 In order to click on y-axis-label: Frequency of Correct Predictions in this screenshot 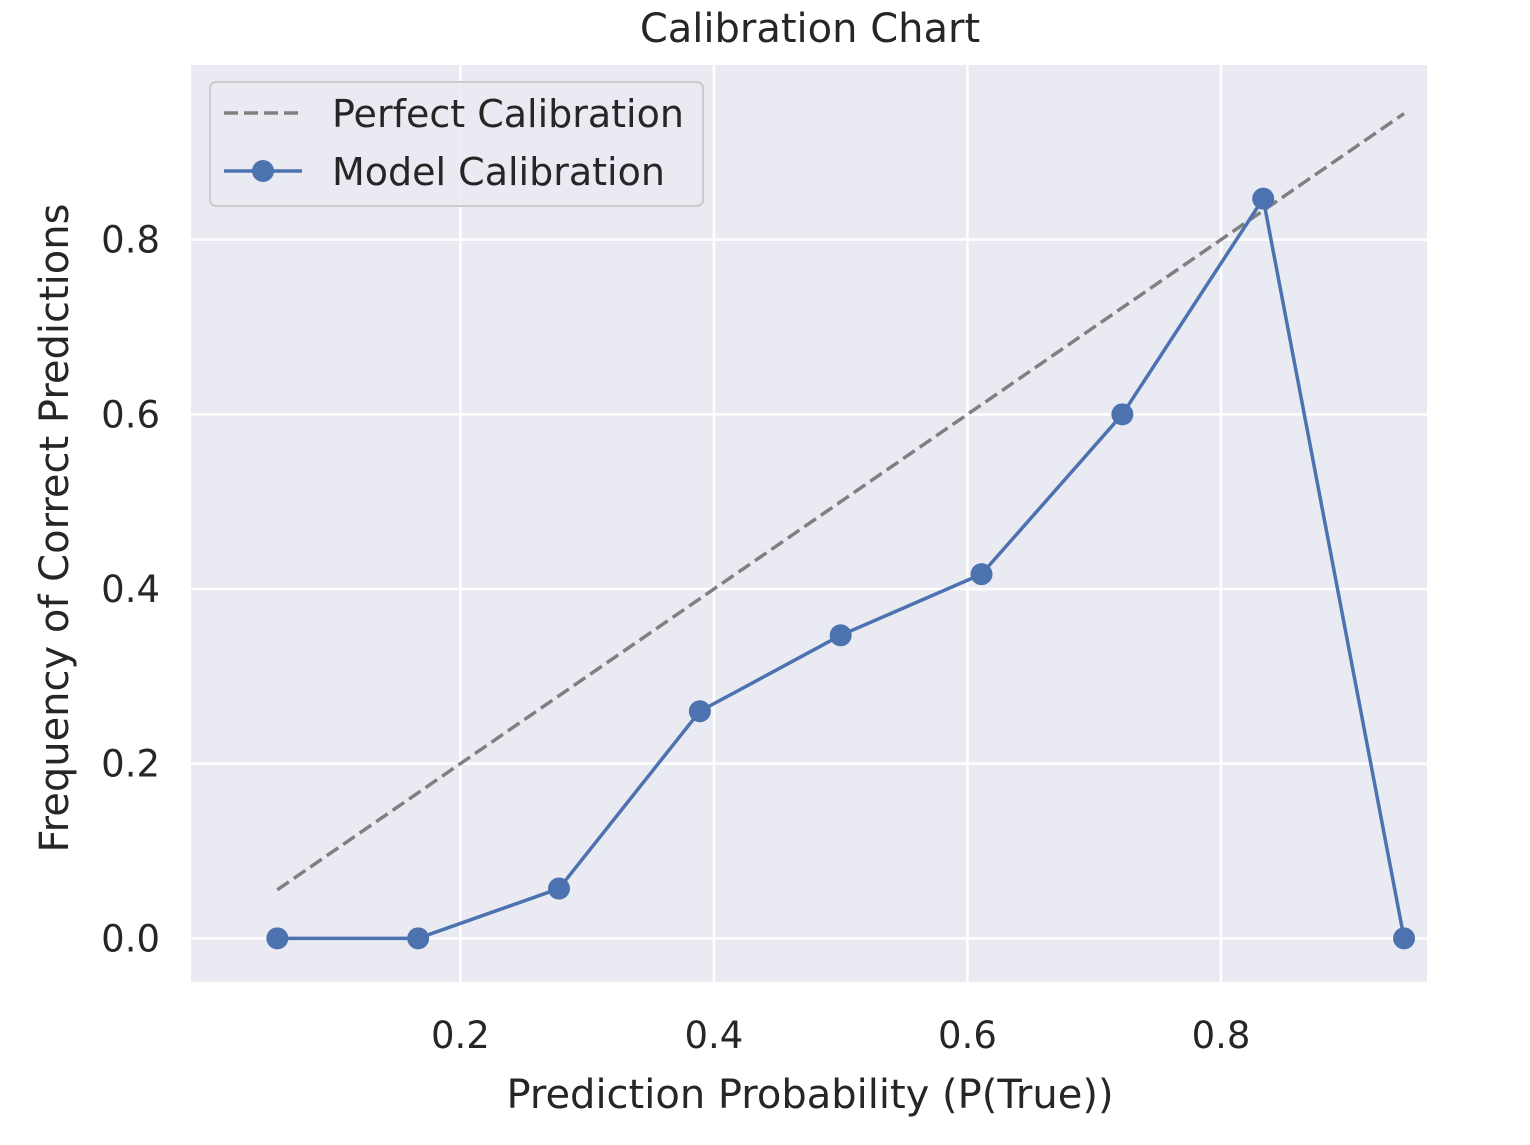, I will do `click(55, 528)`.